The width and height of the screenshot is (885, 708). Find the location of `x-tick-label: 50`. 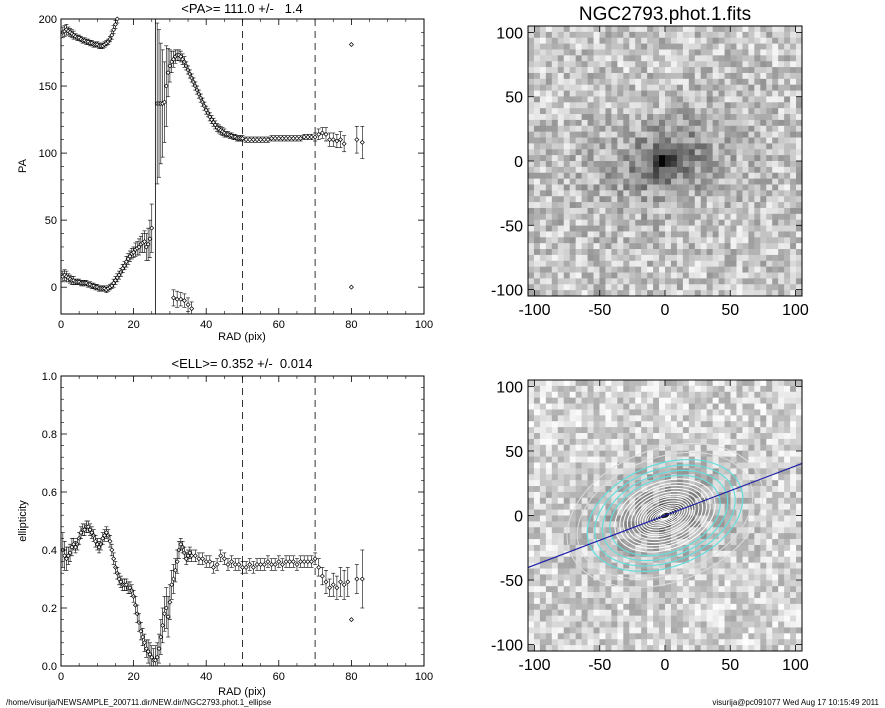

x-tick-label: 50 is located at coordinates (730, 310).